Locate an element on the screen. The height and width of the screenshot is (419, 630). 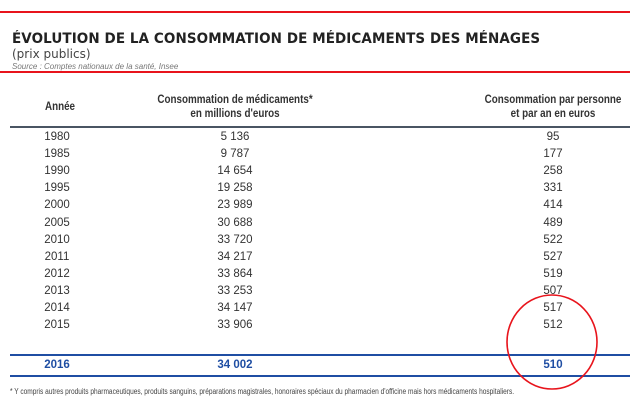
header-red-rule is located at coordinates (315, 72).